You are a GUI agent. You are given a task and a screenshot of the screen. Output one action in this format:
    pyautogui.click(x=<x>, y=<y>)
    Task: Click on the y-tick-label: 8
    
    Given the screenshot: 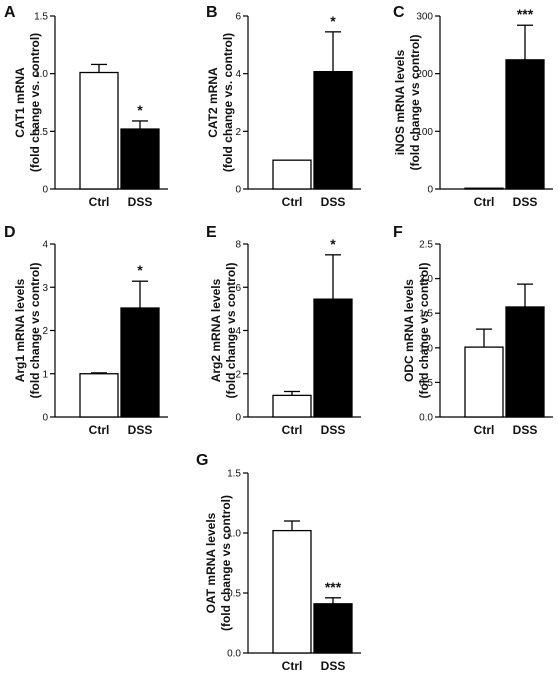 What is the action you would take?
    pyautogui.click(x=238, y=245)
    